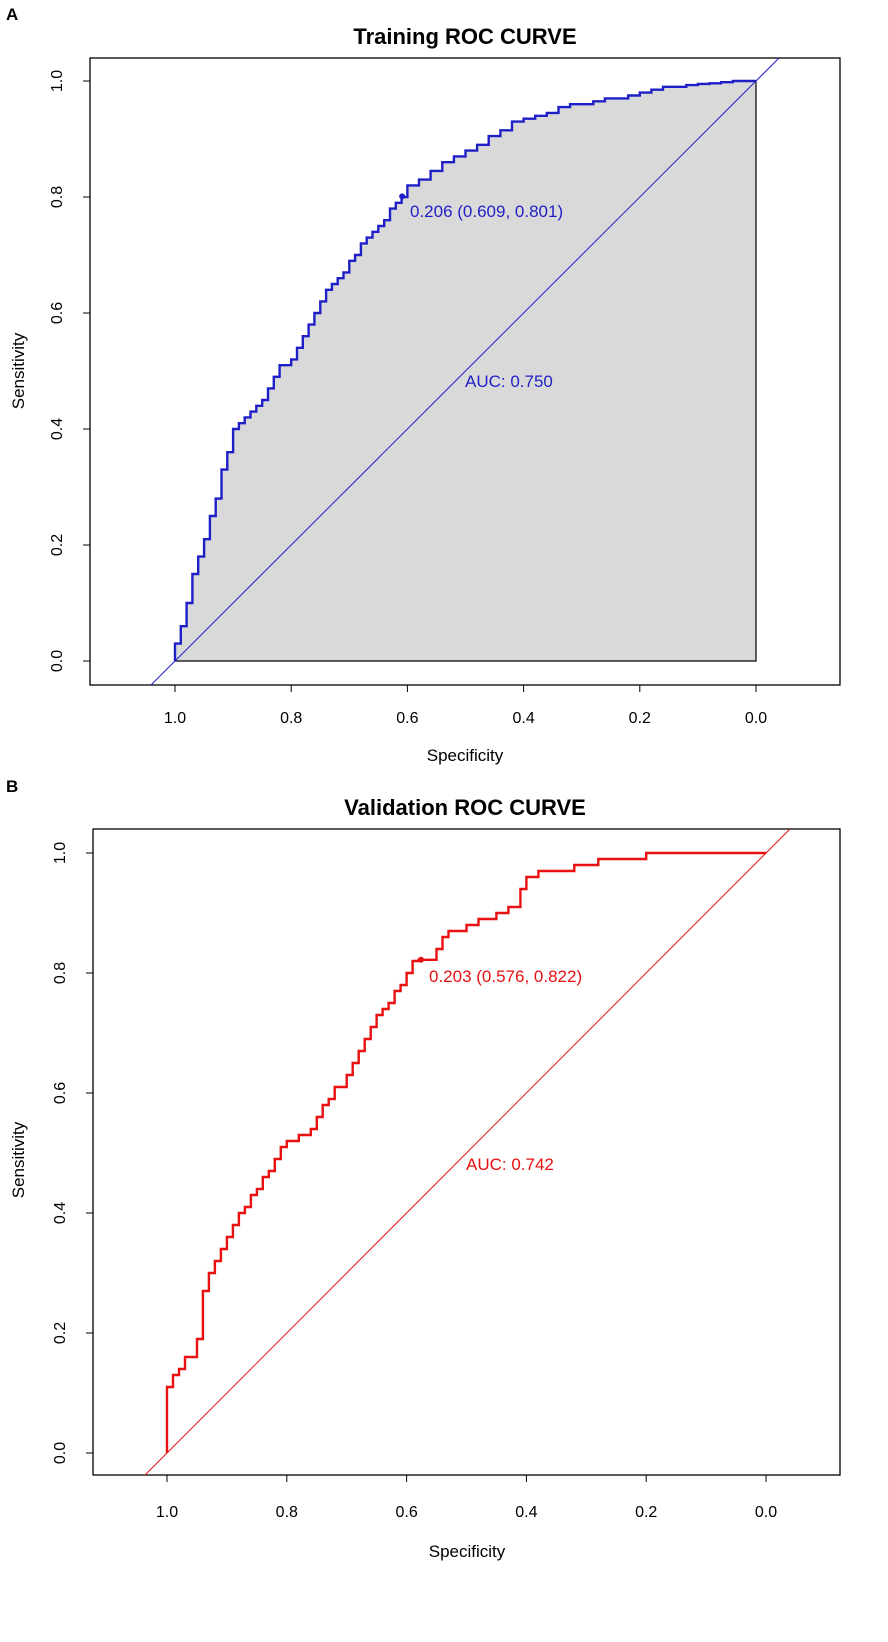 The image size is (888, 1642). What do you see at coordinates (465, 807) in the screenshot?
I see `chart-title: Validation ROC CURVE` at bounding box center [465, 807].